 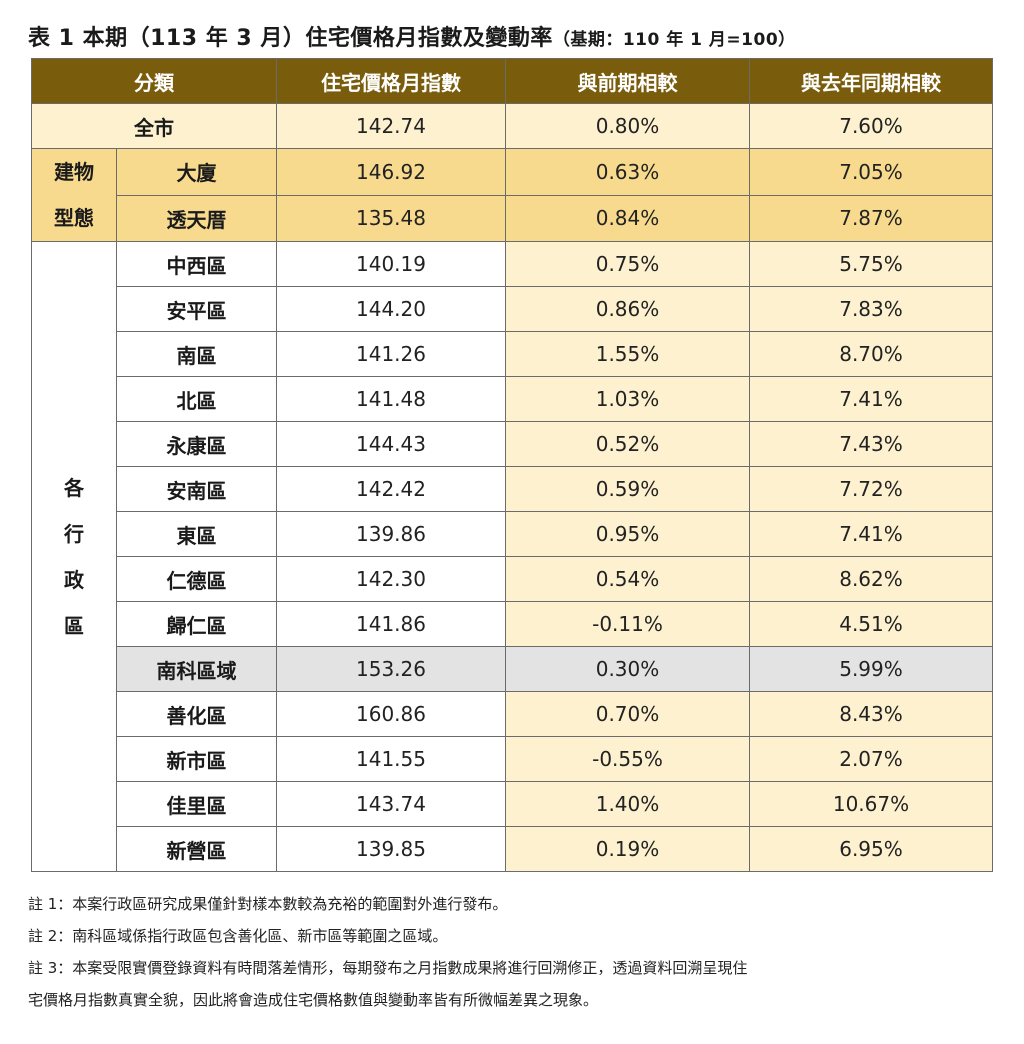 I want to click on row-label: 中西區, so click(x=196, y=264).